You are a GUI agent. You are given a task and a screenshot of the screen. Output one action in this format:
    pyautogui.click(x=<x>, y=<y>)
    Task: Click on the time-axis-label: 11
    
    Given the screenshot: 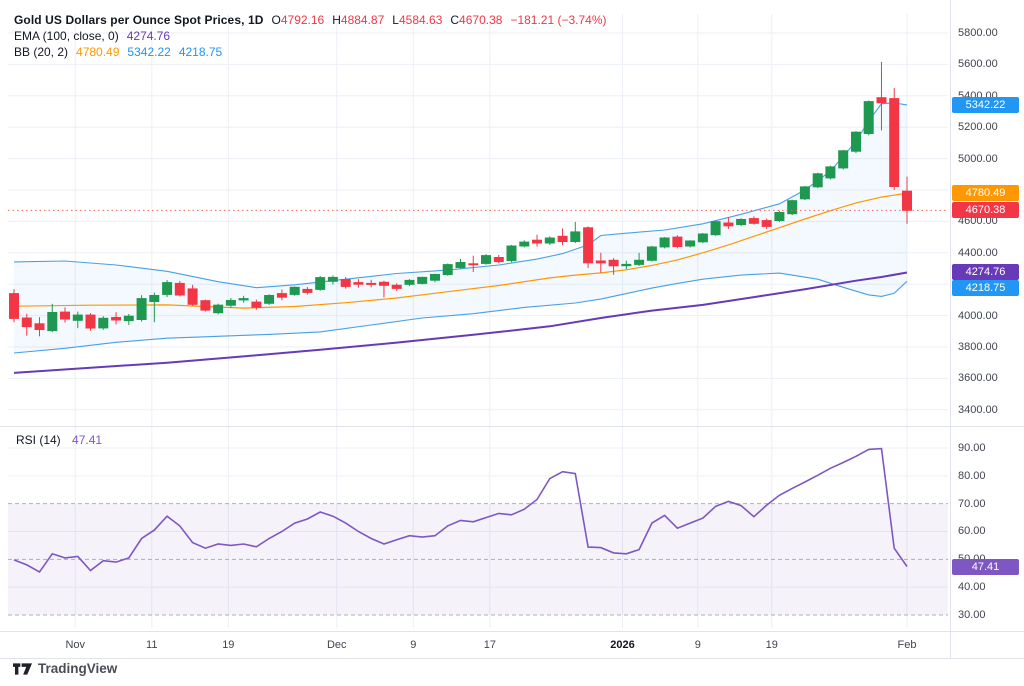 What is the action you would take?
    pyautogui.click(x=152, y=645)
    